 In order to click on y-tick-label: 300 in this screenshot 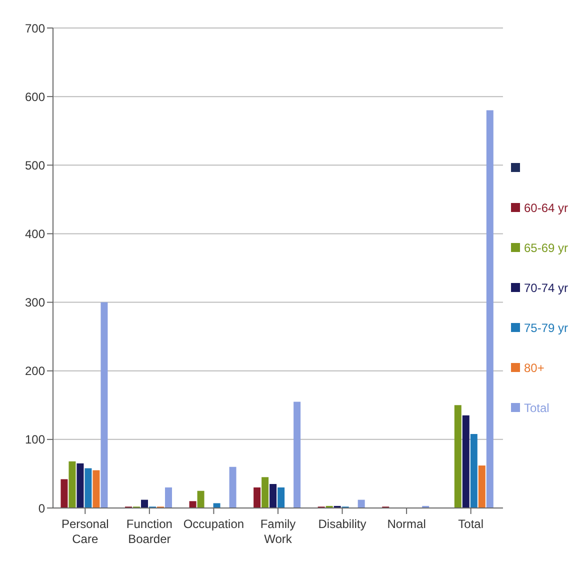, I will do `click(35, 303)`.